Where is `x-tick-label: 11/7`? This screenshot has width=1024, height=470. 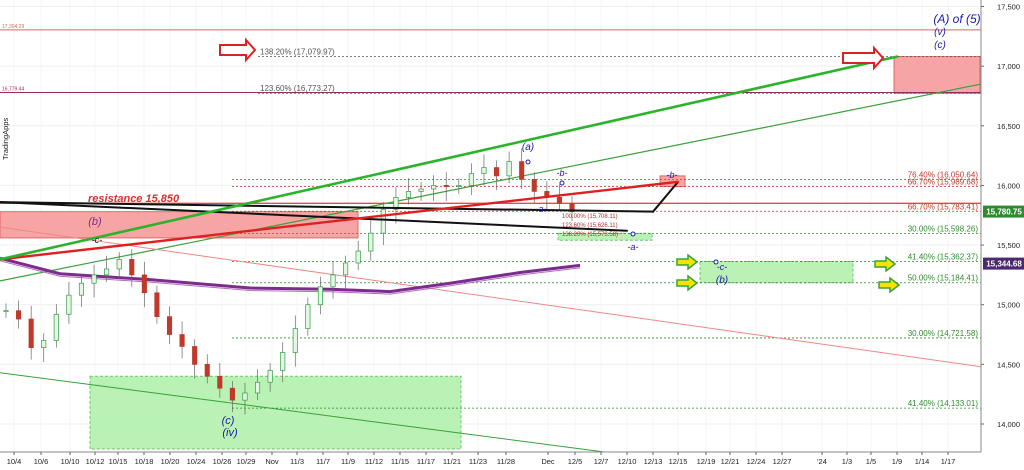 x-tick-label: 11/7 is located at coordinates (323, 461).